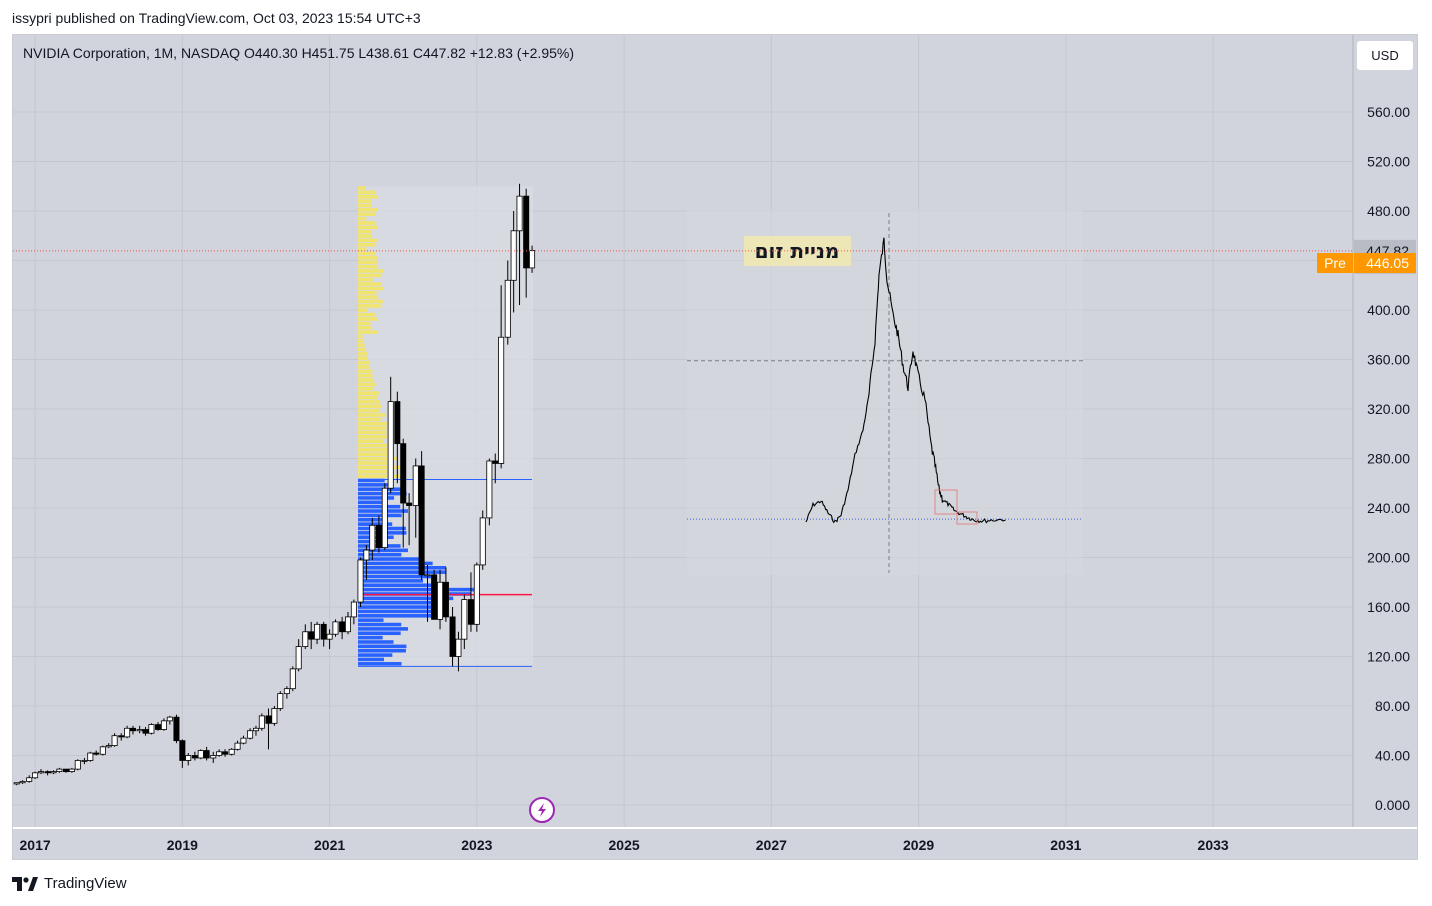 The width and height of the screenshot is (1432, 906). I want to click on time-tick-label: 2029, so click(918, 845).